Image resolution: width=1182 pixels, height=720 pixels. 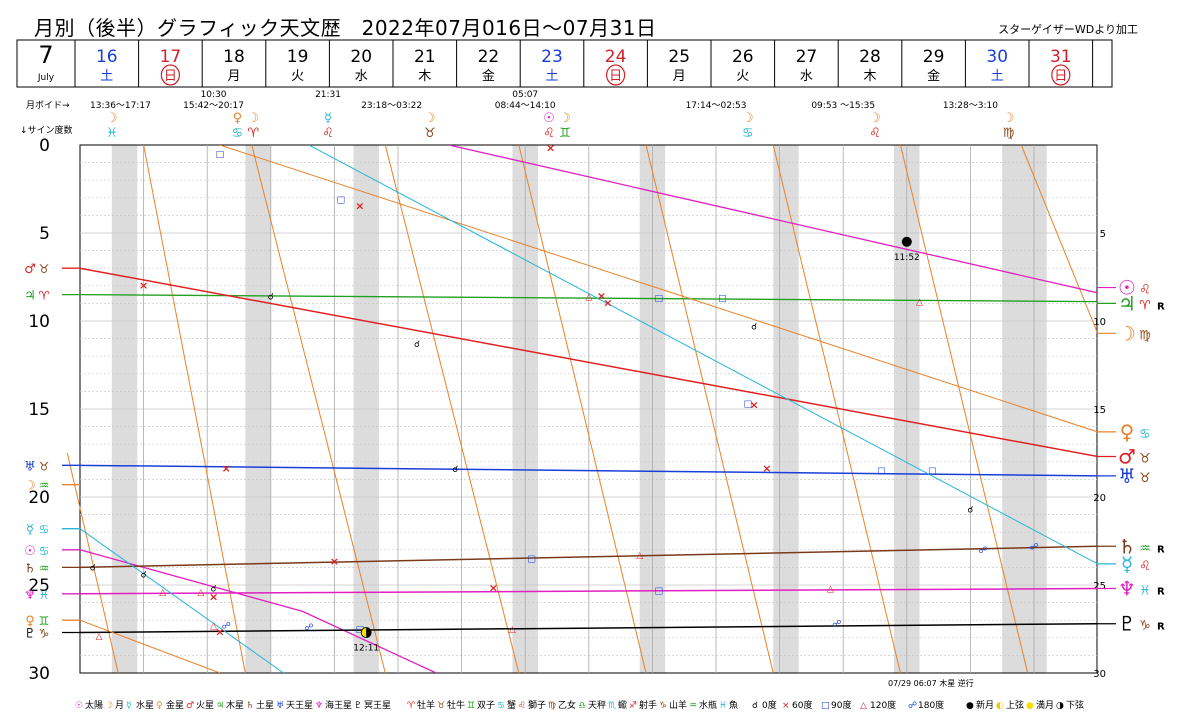 What do you see at coordinates (1127, 564) in the screenshot?
I see `right-planet-symbol: ☿` at bounding box center [1127, 564].